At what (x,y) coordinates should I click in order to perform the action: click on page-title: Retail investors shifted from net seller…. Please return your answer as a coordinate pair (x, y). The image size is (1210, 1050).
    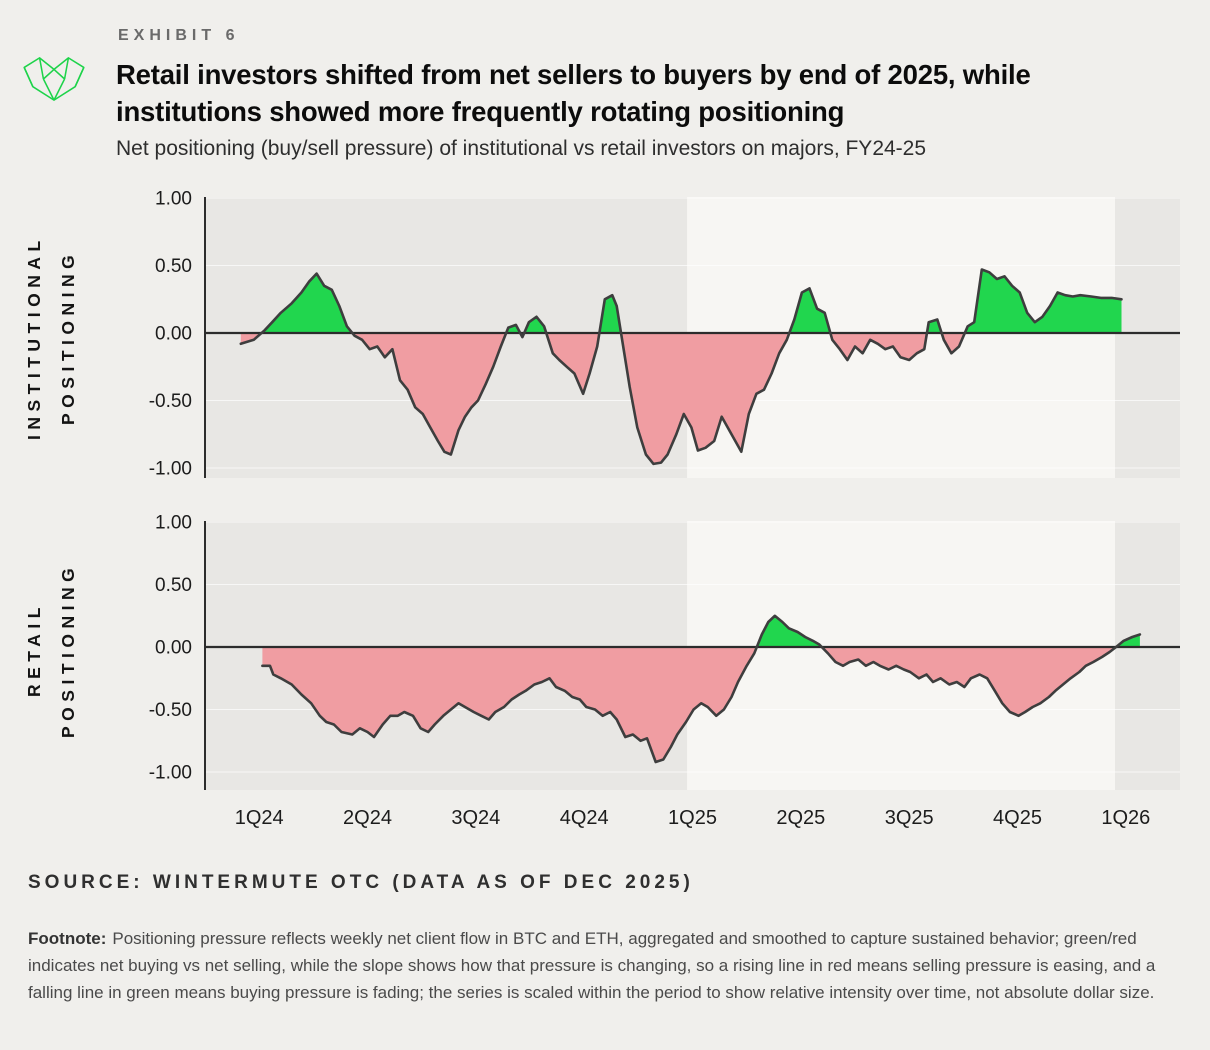
    Looking at the image, I should click on (573, 93).